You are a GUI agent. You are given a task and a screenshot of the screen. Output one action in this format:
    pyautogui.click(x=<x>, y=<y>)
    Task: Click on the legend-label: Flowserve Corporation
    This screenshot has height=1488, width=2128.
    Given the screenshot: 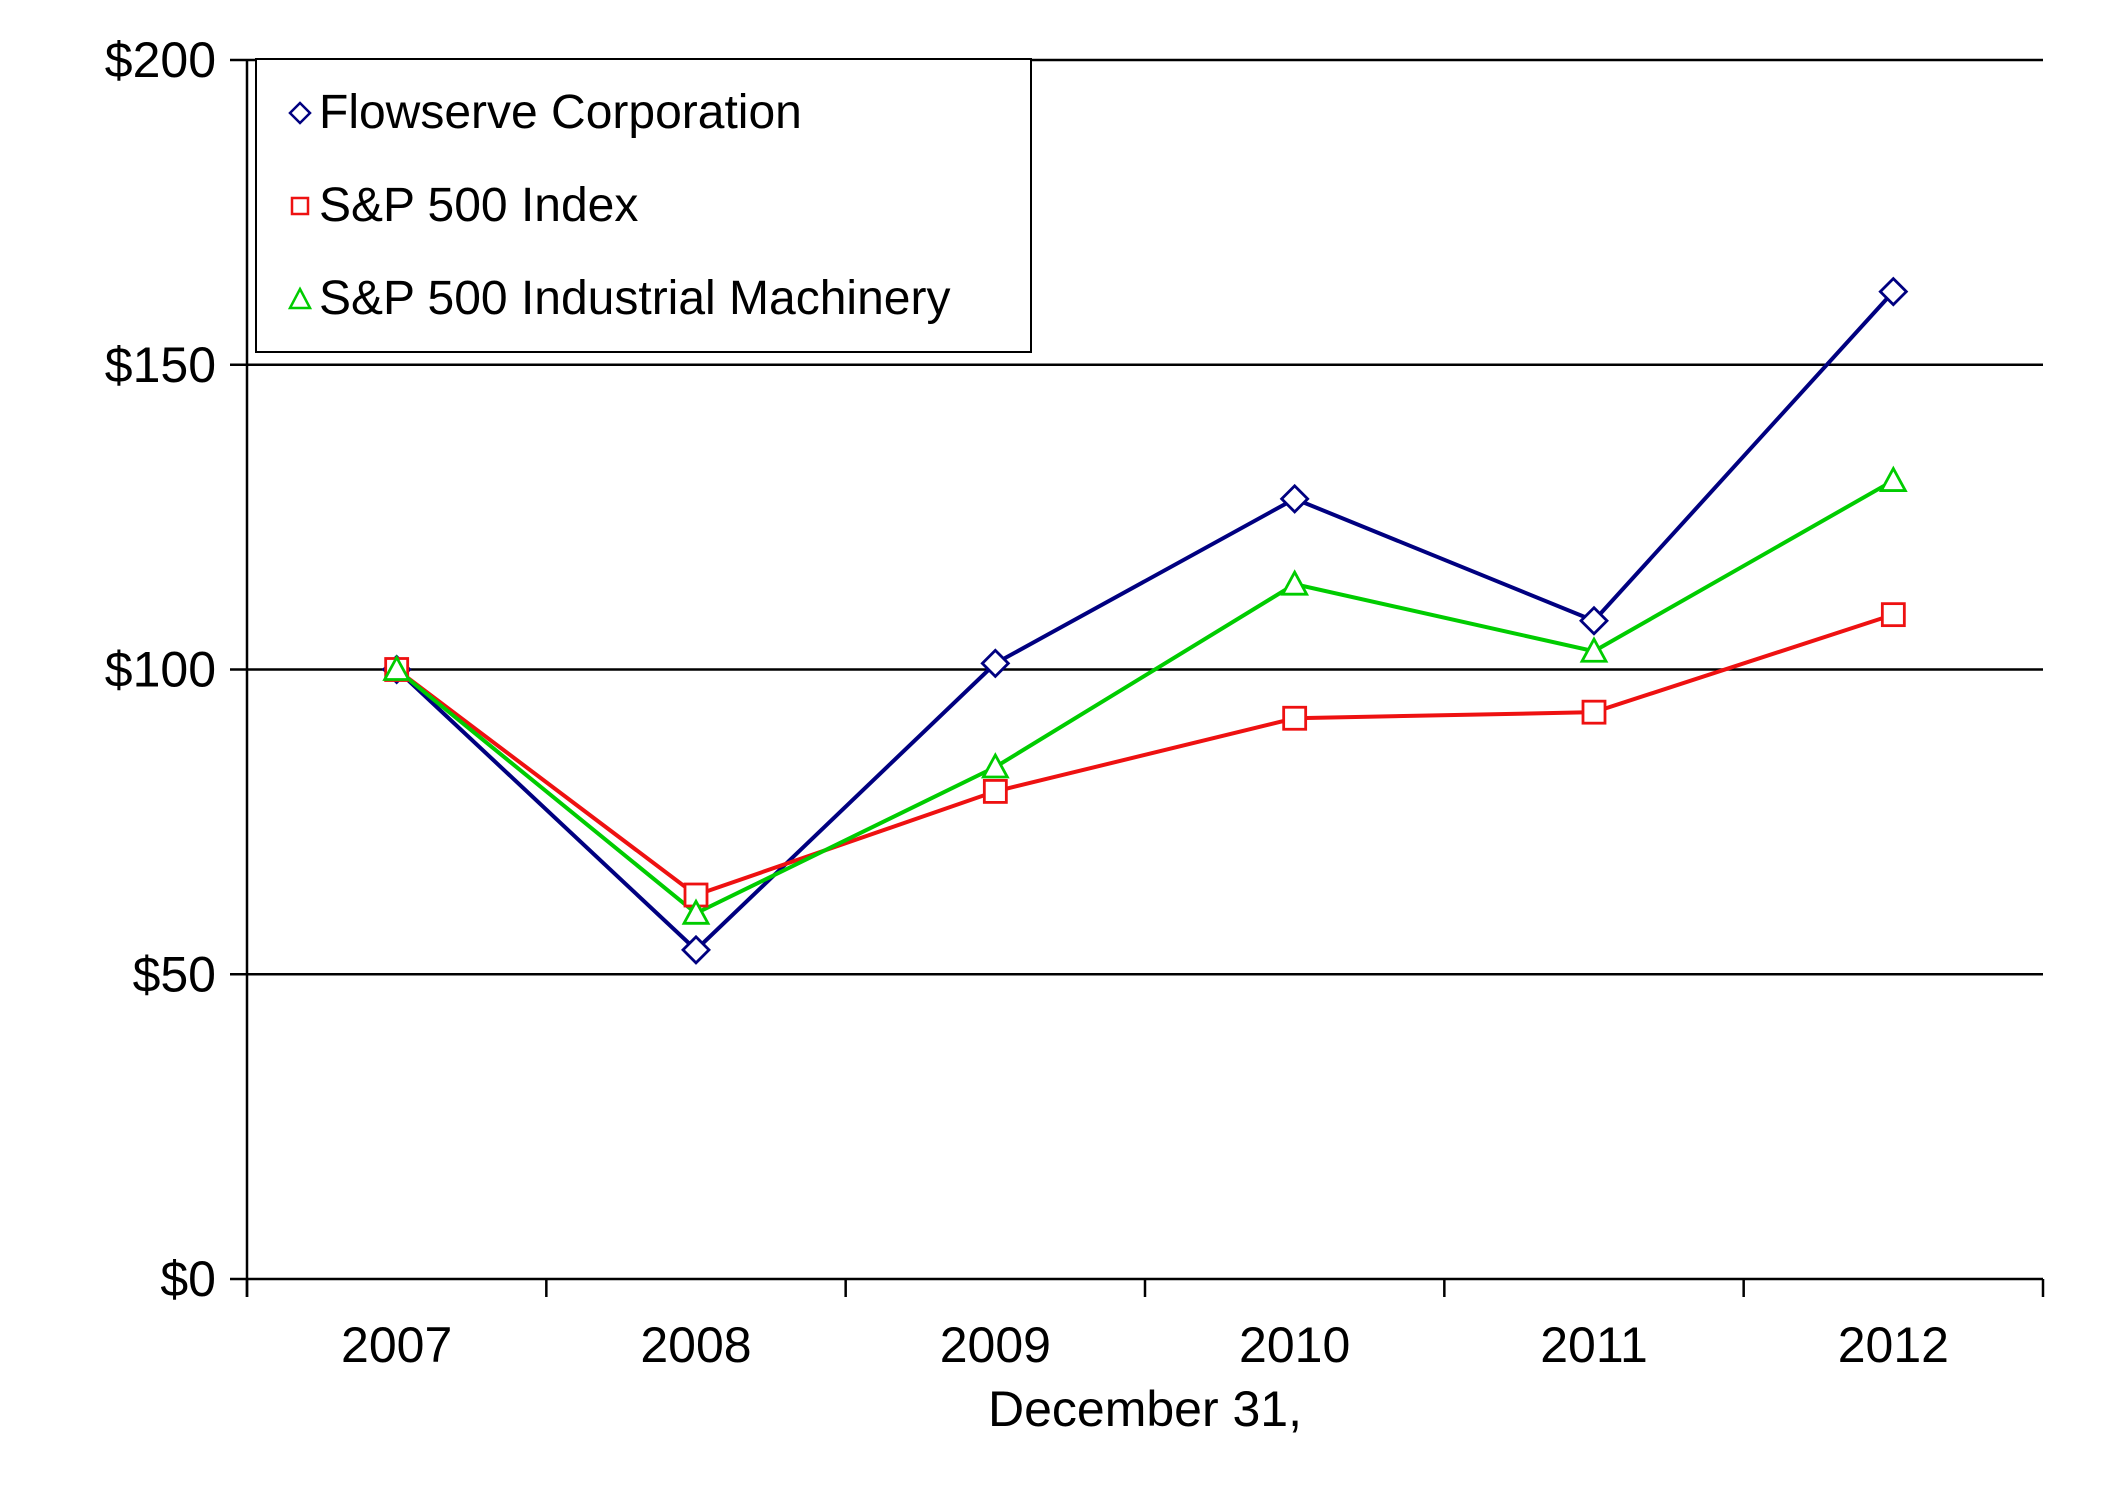 What is the action you would take?
    pyautogui.click(x=560, y=112)
    